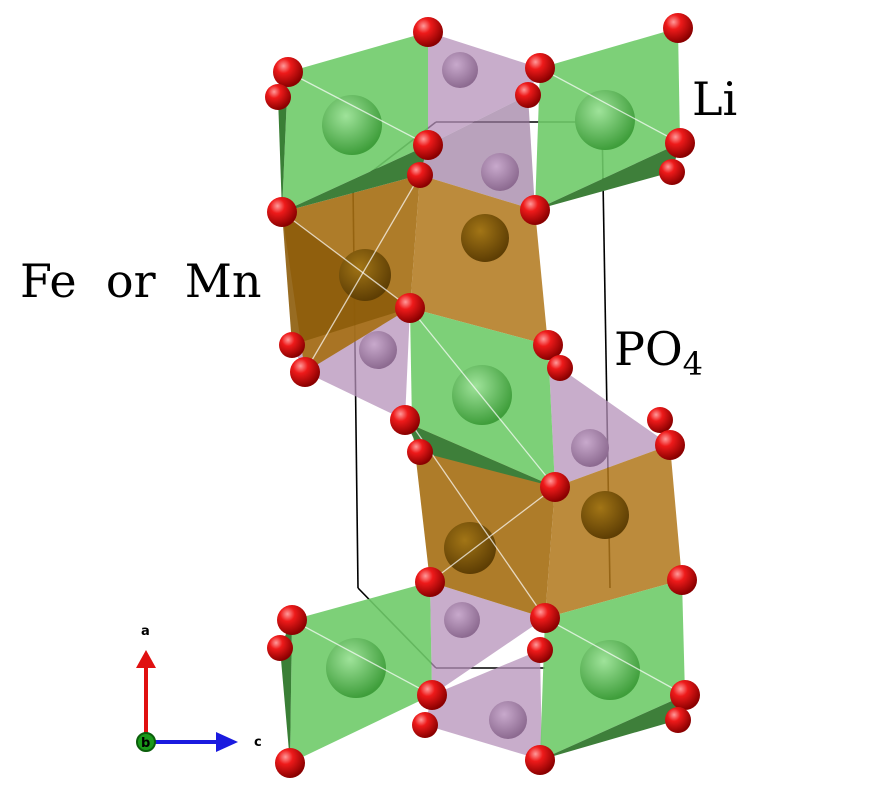  Describe the element at coordinates (227, 742) in the screenshot. I see `axis-c-arrowhead` at that location.